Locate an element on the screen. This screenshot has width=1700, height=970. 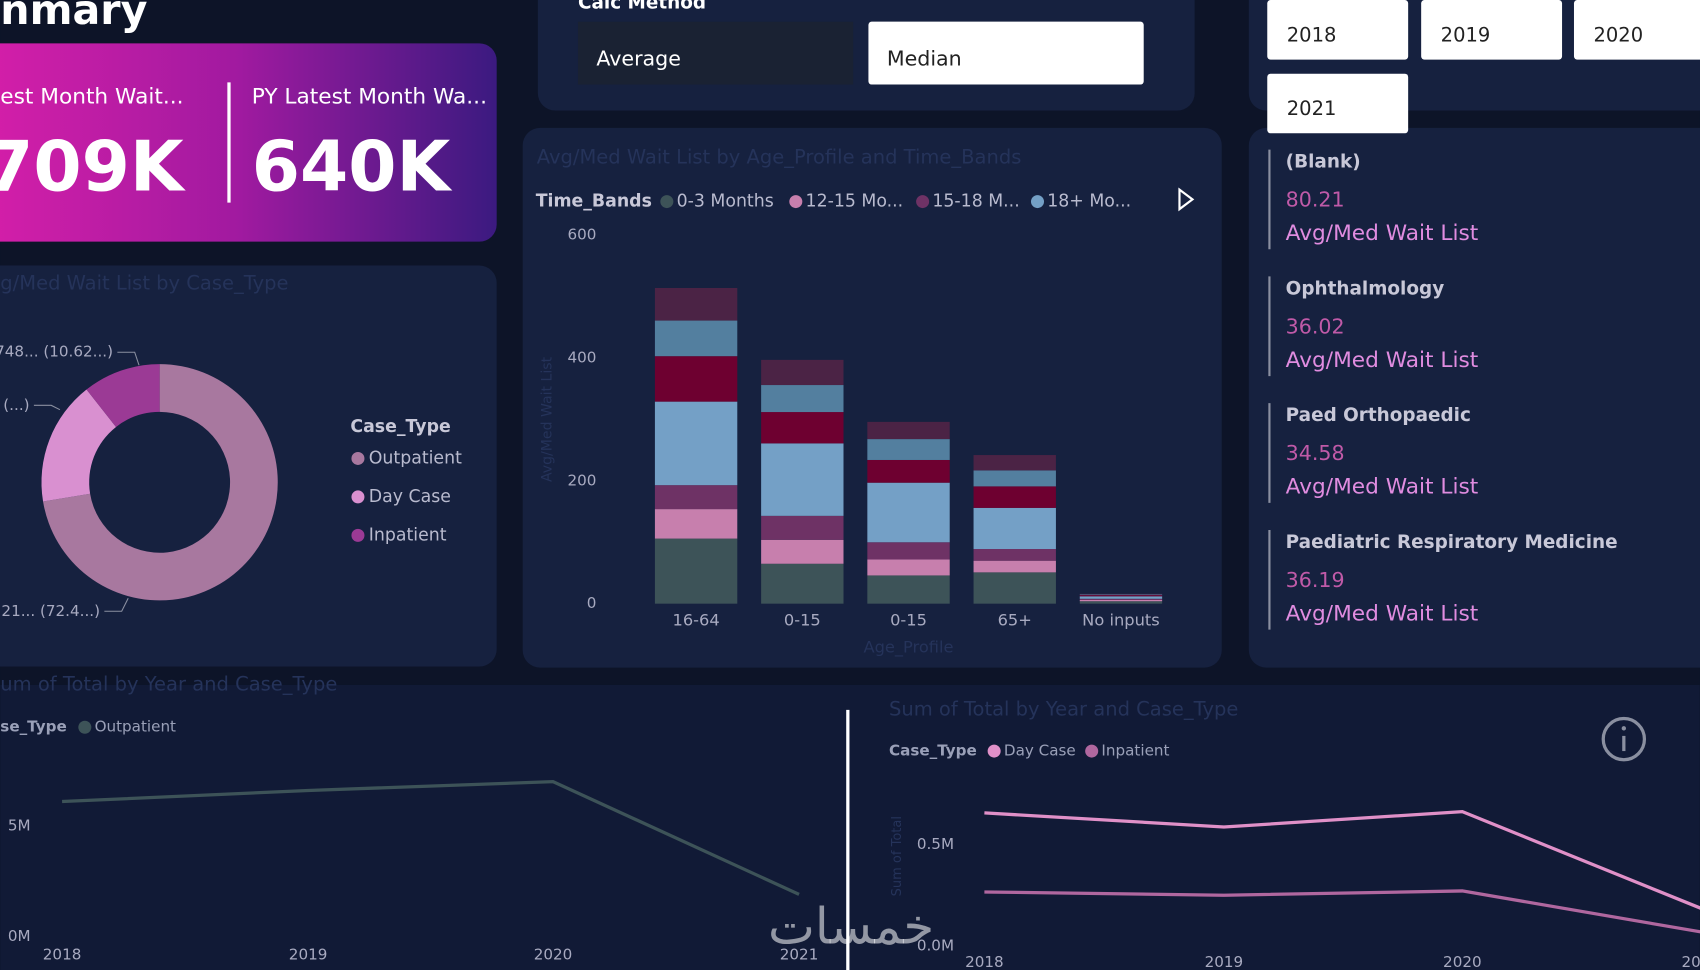
x-axis-title: Age_Profile is located at coordinates (908, 648).